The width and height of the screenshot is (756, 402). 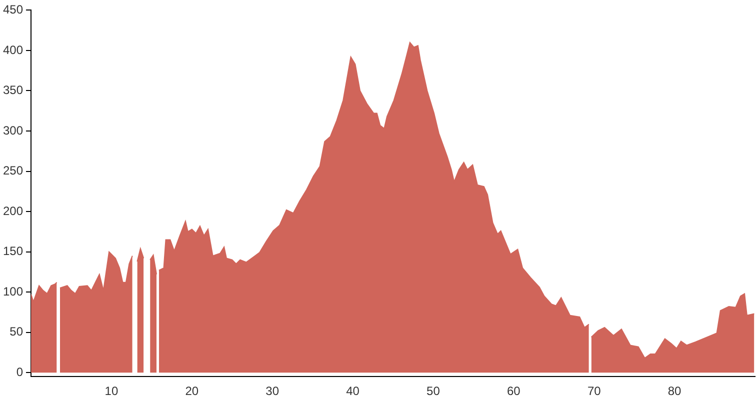 I want to click on x-tick-label: 20, so click(x=192, y=391).